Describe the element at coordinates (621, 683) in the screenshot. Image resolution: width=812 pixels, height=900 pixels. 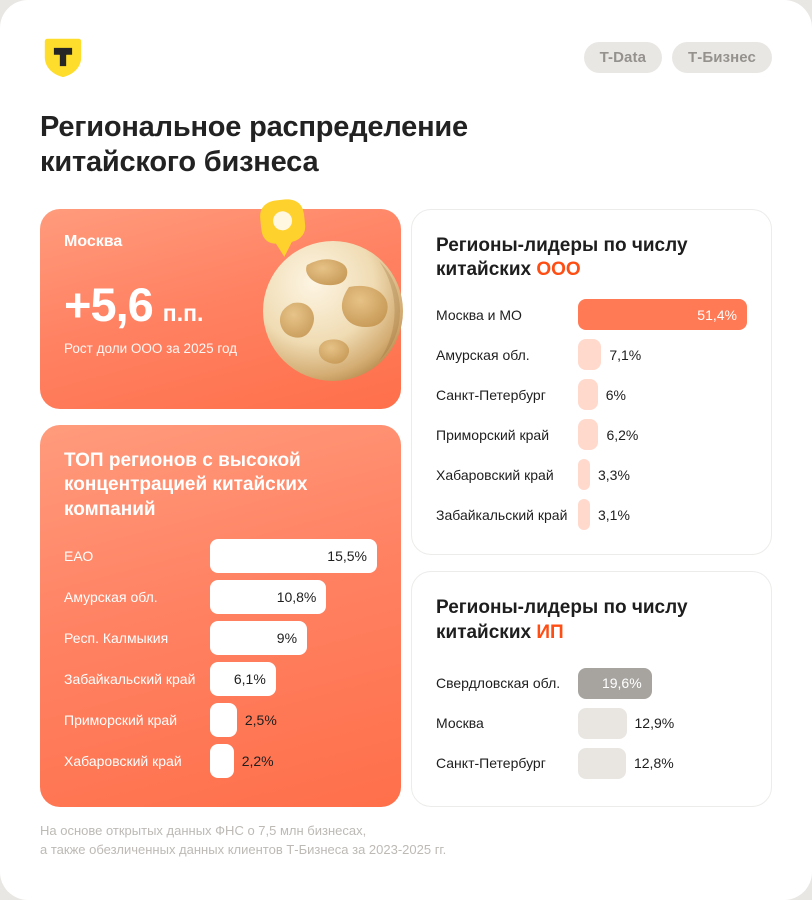
I see `bar-value: 19,6%` at that location.